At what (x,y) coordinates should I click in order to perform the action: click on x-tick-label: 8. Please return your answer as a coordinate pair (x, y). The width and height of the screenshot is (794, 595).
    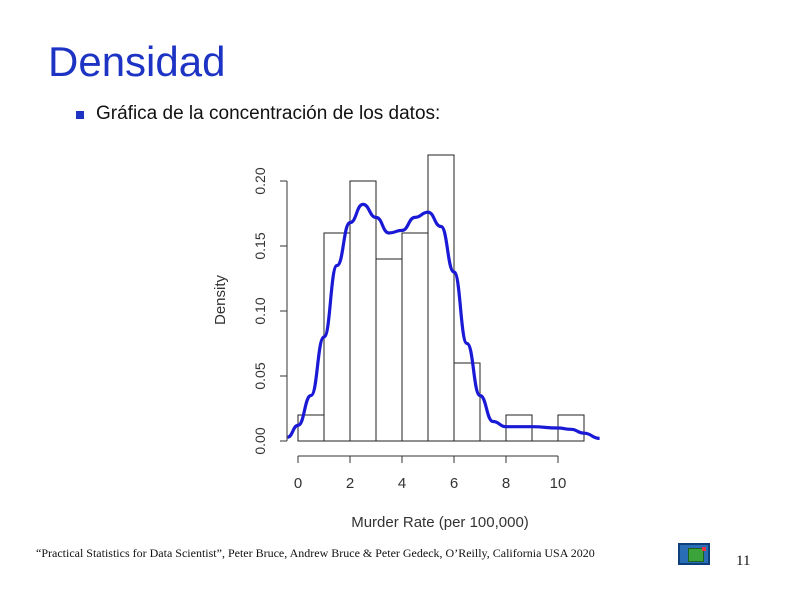
    Looking at the image, I should click on (506, 483).